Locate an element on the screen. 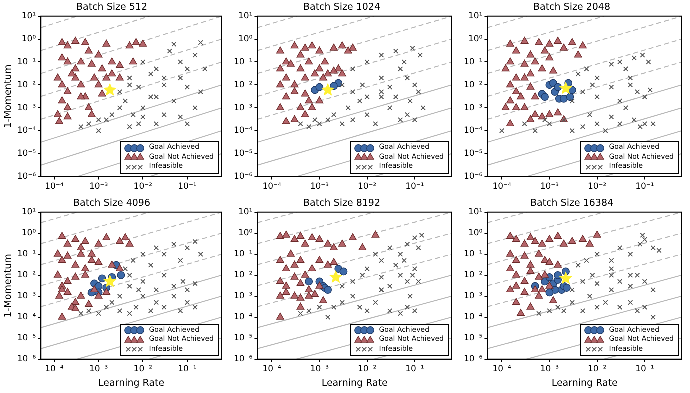 This screenshot has height=393, width=690. chart-title: Batch Size 2048 is located at coordinates (572, 8).